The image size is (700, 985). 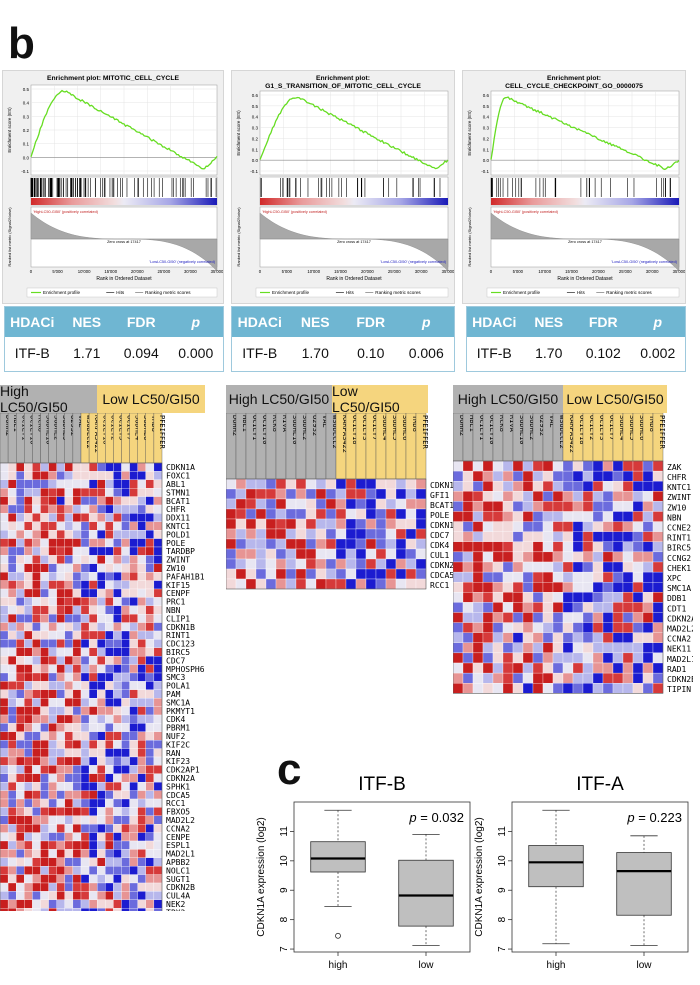 What do you see at coordinates (31, 271) in the screenshot?
I see `x-tick-label: 0` at bounding box center [31, 271].